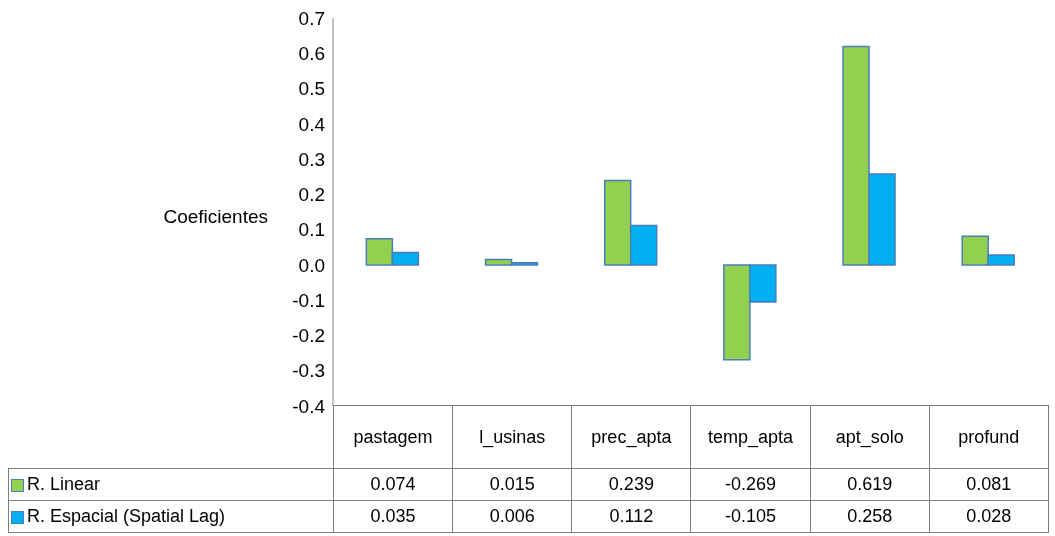  Describe the element at coordinates (512, 437) in the screenshot. I see `x-tick-label: l_usinas` at that location.